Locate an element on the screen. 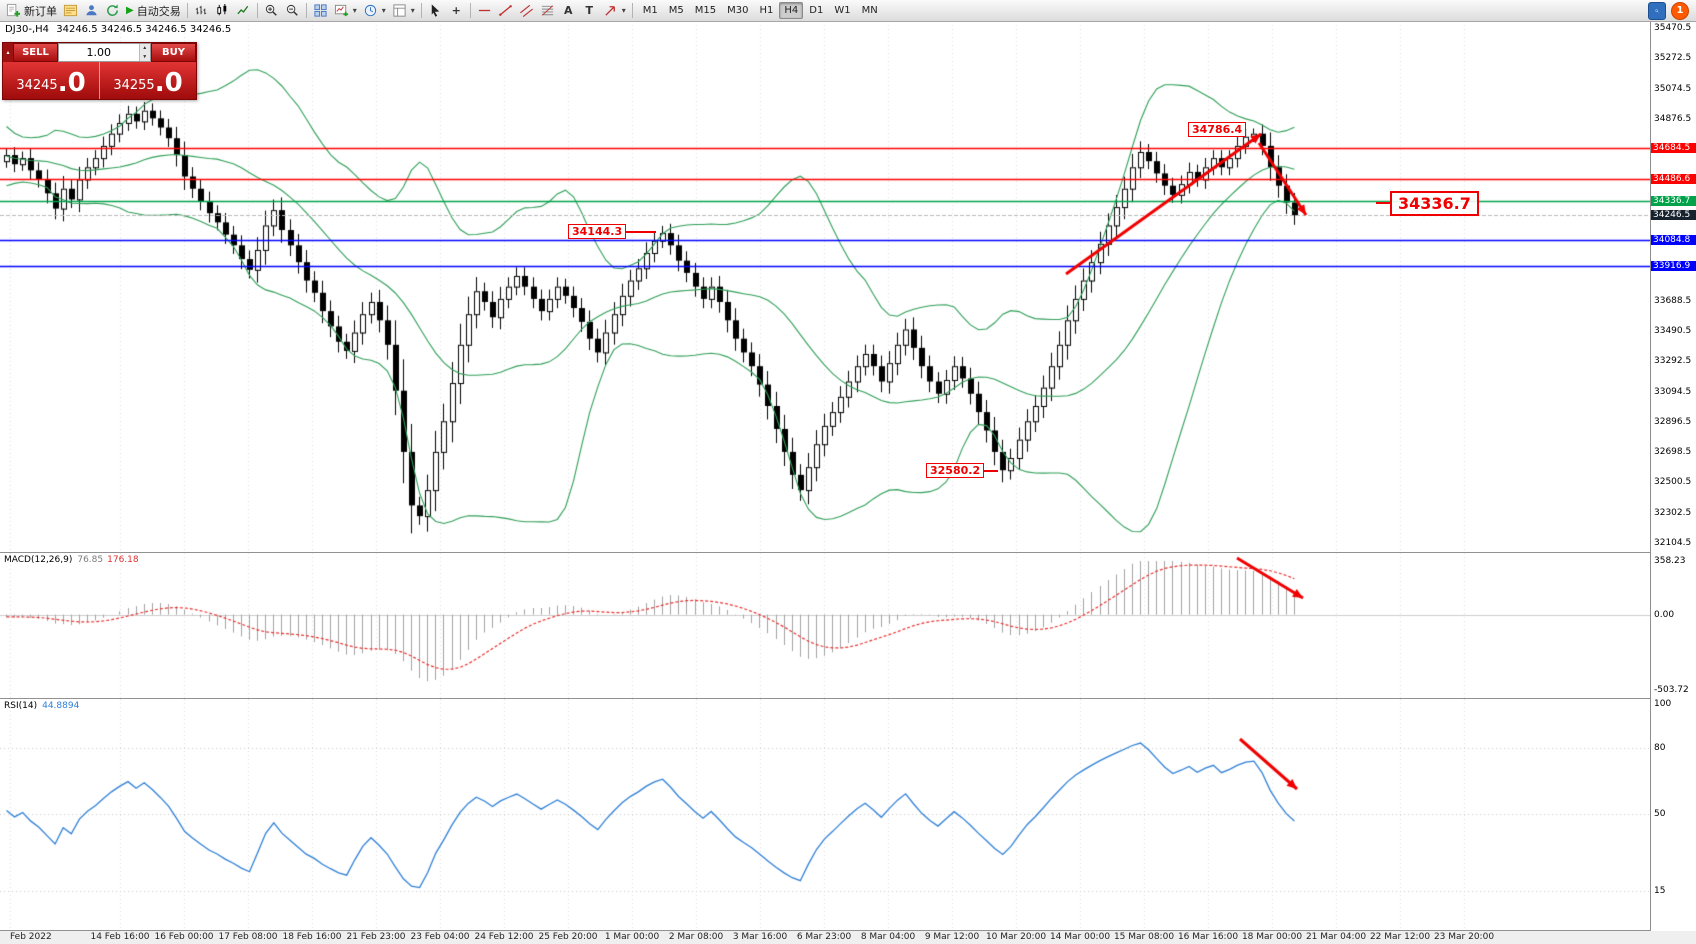 The height and width of the screenshot is (944, 1696). crosshair-button: + is located at coordinates (456, 10).